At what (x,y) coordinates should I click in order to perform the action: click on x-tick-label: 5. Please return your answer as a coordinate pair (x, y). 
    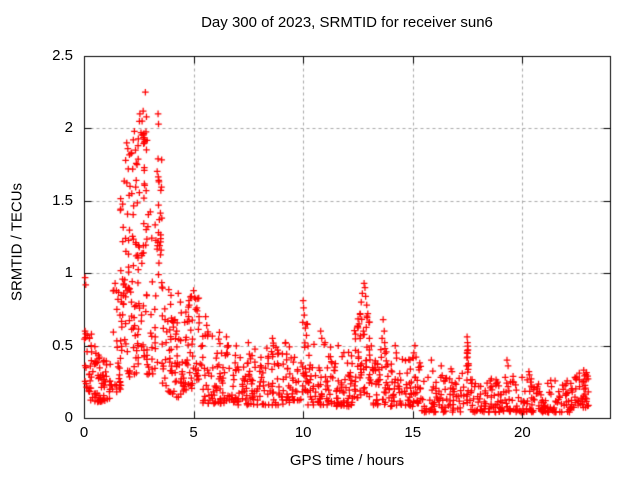
    Looking at the image, I should click on (193, 432).